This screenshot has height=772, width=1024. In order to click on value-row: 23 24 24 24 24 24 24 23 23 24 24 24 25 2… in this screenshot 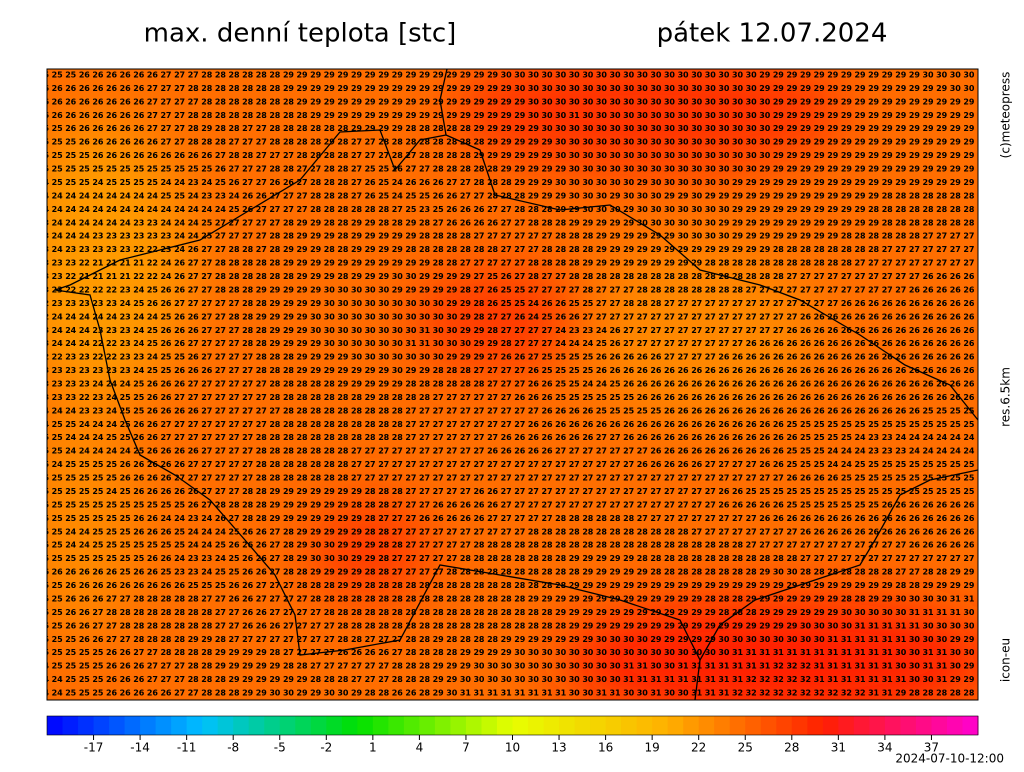, I will do `click(513, 222)`.